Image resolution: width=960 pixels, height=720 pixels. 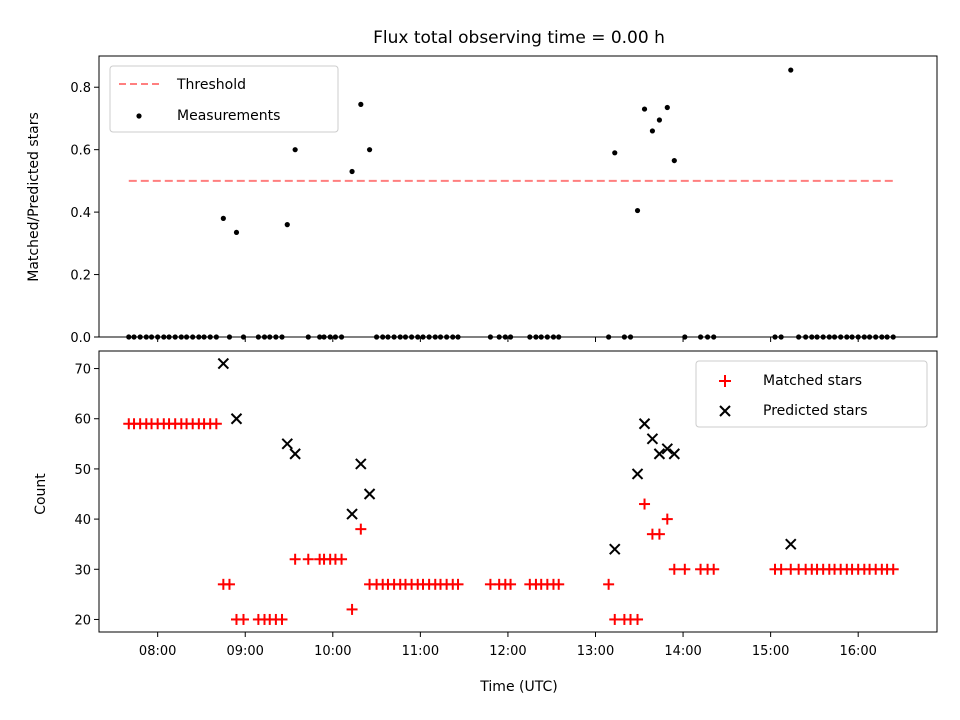 I want to click on legend-measurements-swatch, so click(x=139, y=116).